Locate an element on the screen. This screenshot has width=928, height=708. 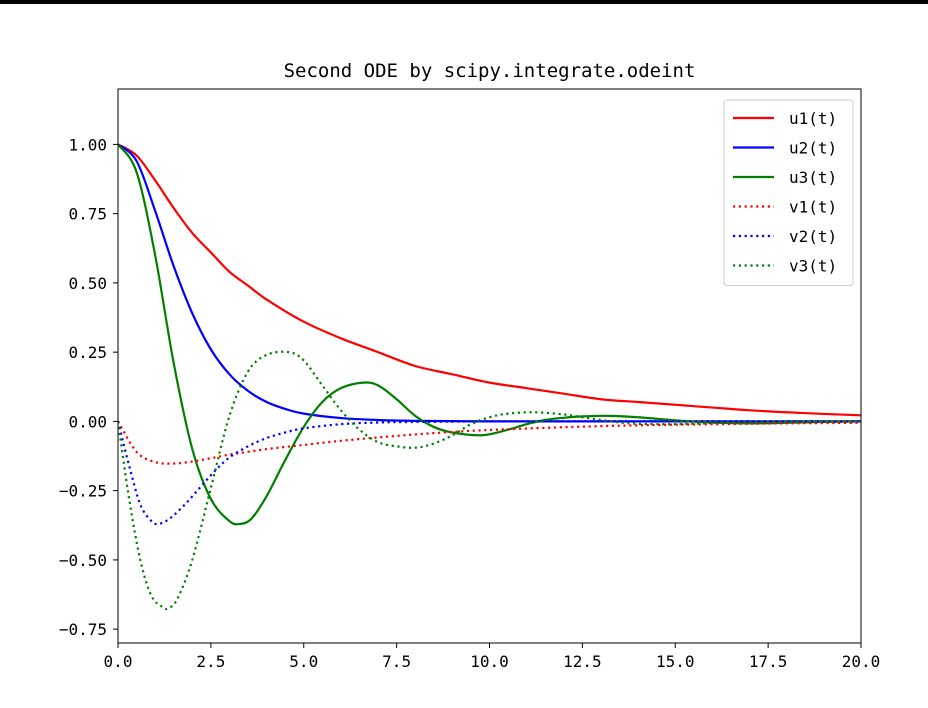
x-tick-label: 12.5 is located at coordinates (582, 661).